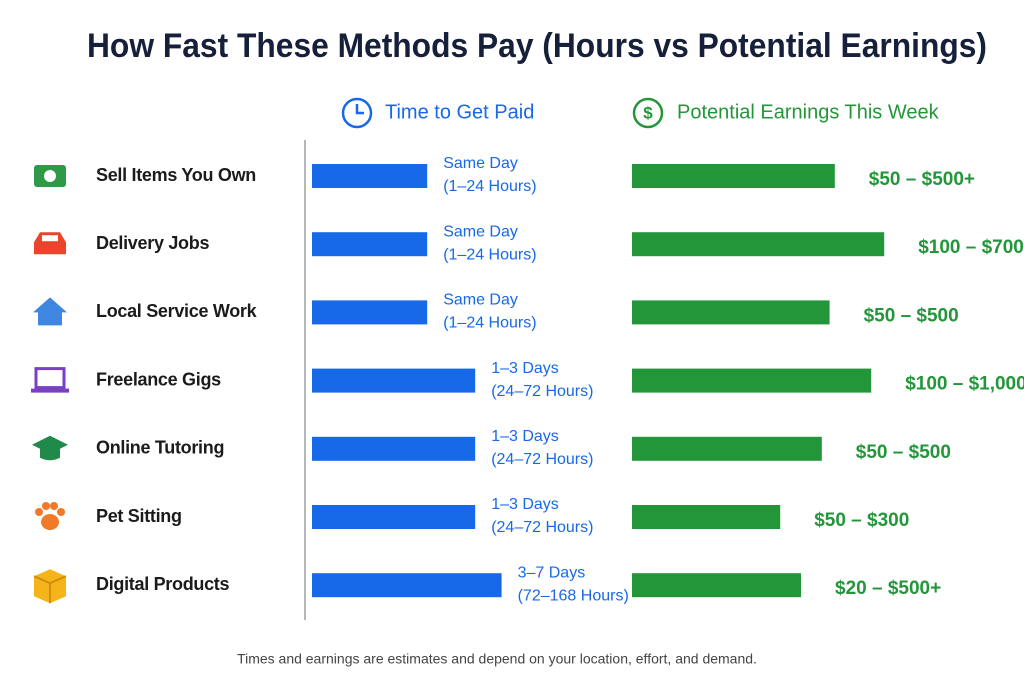 This screenshot has height=683, width=1024. Describe the element at coordinates (177, 311) in the screenshot. I see `category-label: Local Service Work` at that location.